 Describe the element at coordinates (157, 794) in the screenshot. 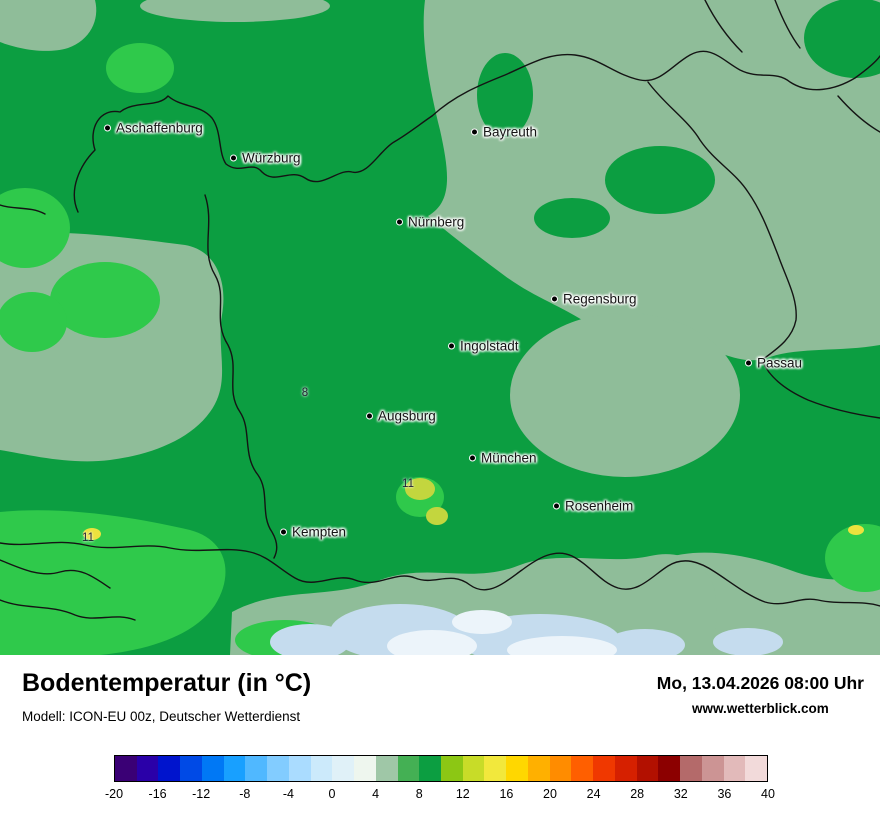

I see `legend-tick: -16` at that location.